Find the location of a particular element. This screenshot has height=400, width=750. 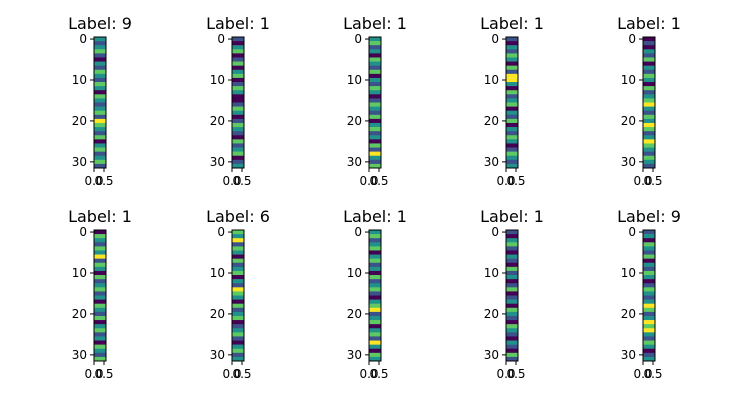

heatmap-panel: Label: 90 10 20 30 0.00.5 is located at coordinates (100, 101).